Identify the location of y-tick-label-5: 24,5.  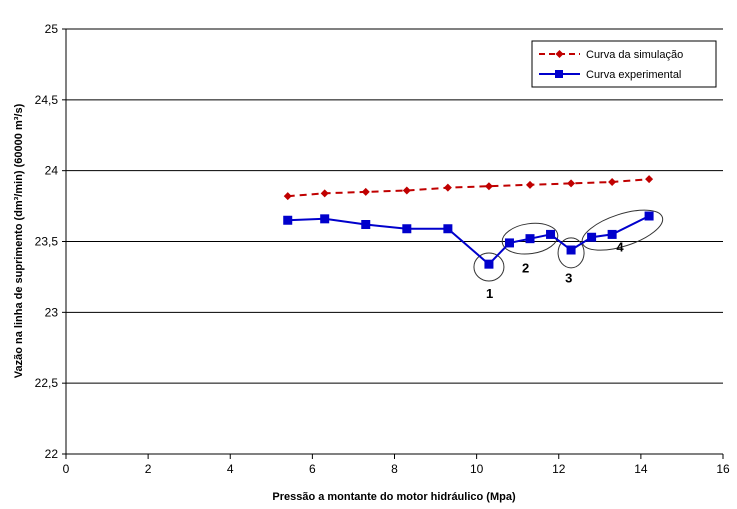
(47, 100).